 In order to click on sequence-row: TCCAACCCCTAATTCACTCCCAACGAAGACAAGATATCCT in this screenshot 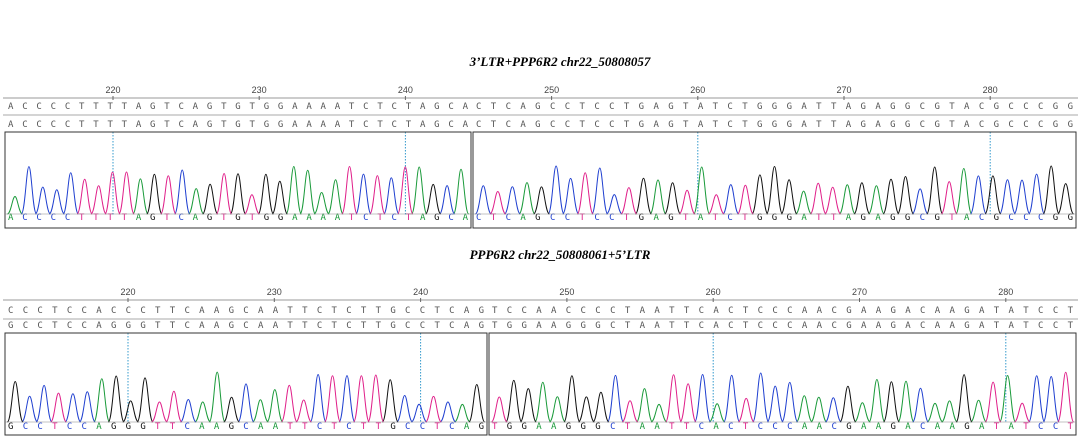, I will do `click(783, 311)`.